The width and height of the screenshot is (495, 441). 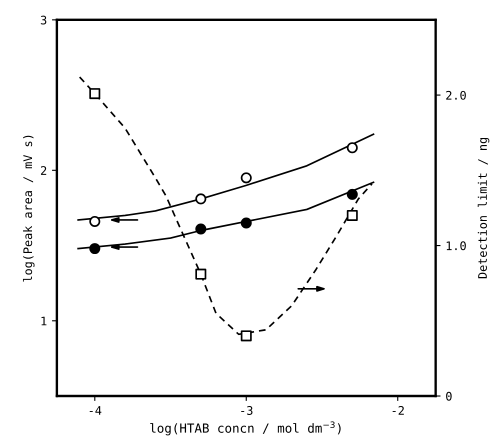 I want to click on y2-tick-label: 2.0, so click(x=456, y=95).